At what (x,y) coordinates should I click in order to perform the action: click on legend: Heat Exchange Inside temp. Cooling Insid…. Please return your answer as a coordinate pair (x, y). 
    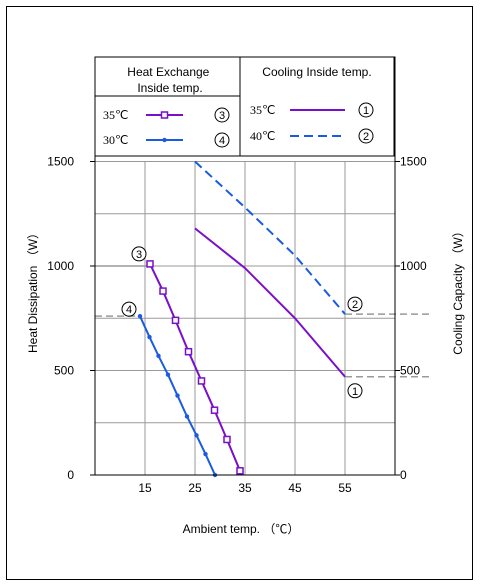
    Looking at the image, I should click on (244, 106).